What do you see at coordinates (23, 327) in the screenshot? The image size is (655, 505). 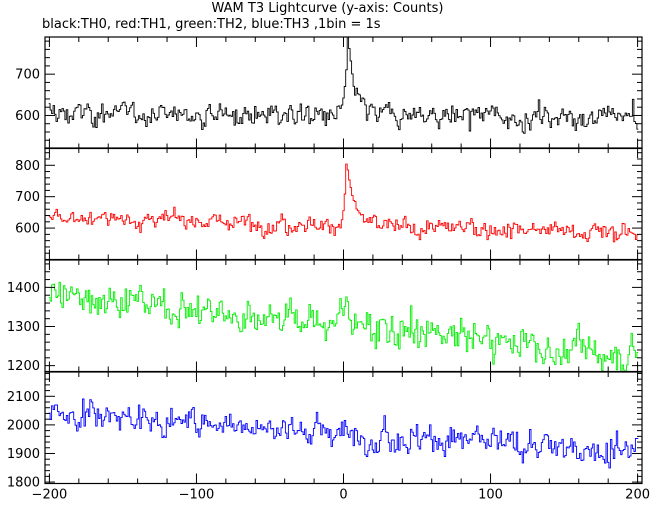 I see `y-tick-label: 1300` at bounding box center [23, 327].